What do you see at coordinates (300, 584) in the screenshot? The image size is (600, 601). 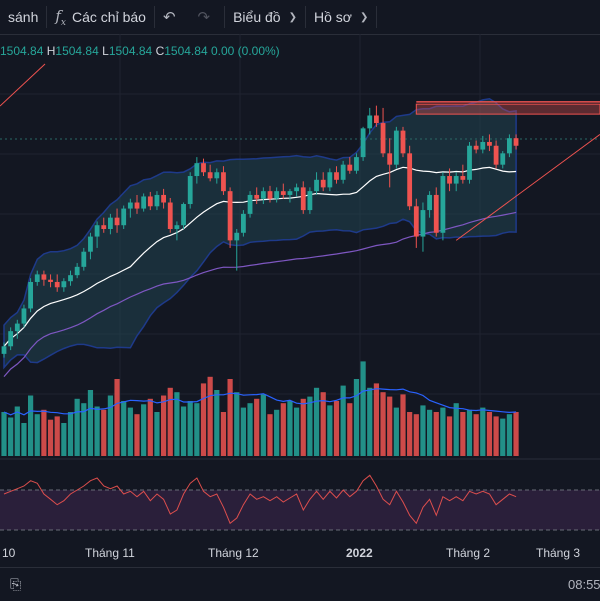 I see `bottom-bar: ⎘ 08:55` at bounding box center [300, 584].